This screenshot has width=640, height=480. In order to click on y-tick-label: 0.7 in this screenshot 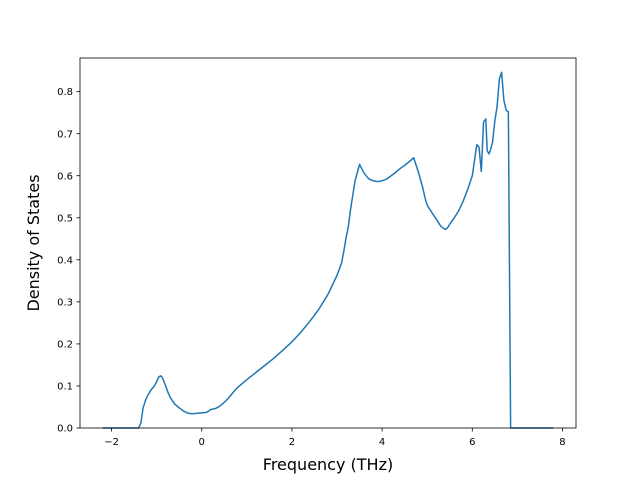, I will do `click(65, 134)`.